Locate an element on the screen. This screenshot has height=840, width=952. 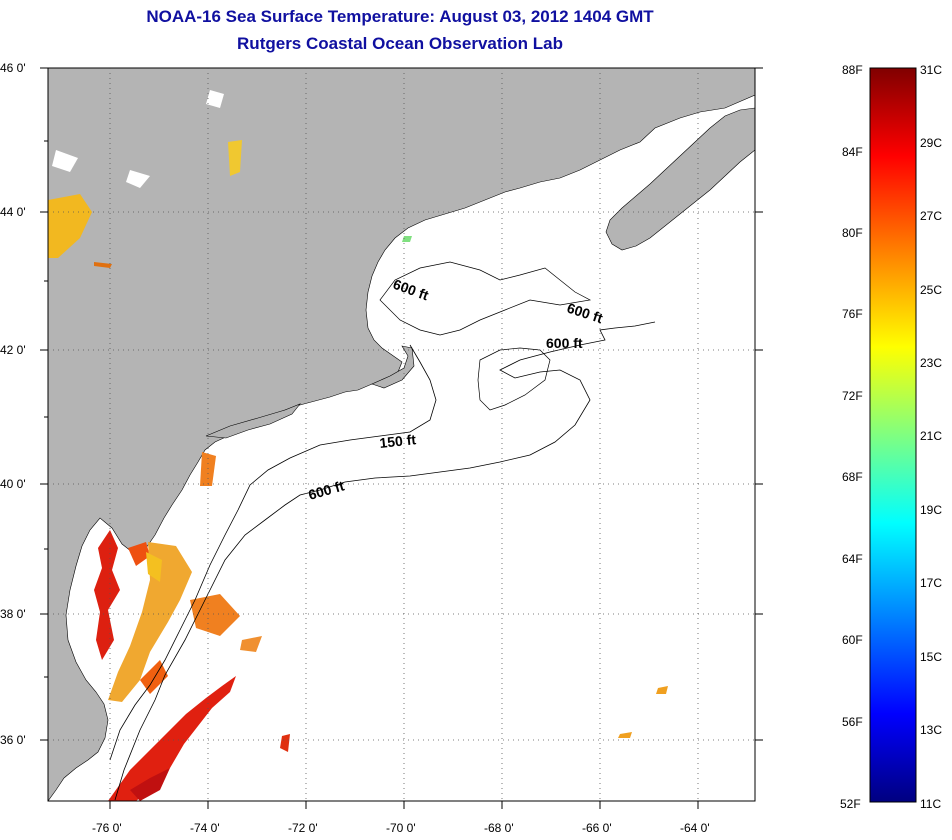
colorbar-f-label: 64F is located at coordinates (852, 559).